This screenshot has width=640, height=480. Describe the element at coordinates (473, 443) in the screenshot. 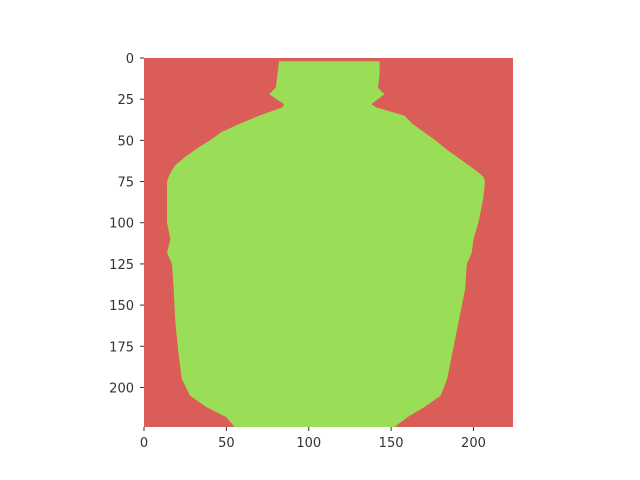

I see `x-tick-label: 200` at that location.